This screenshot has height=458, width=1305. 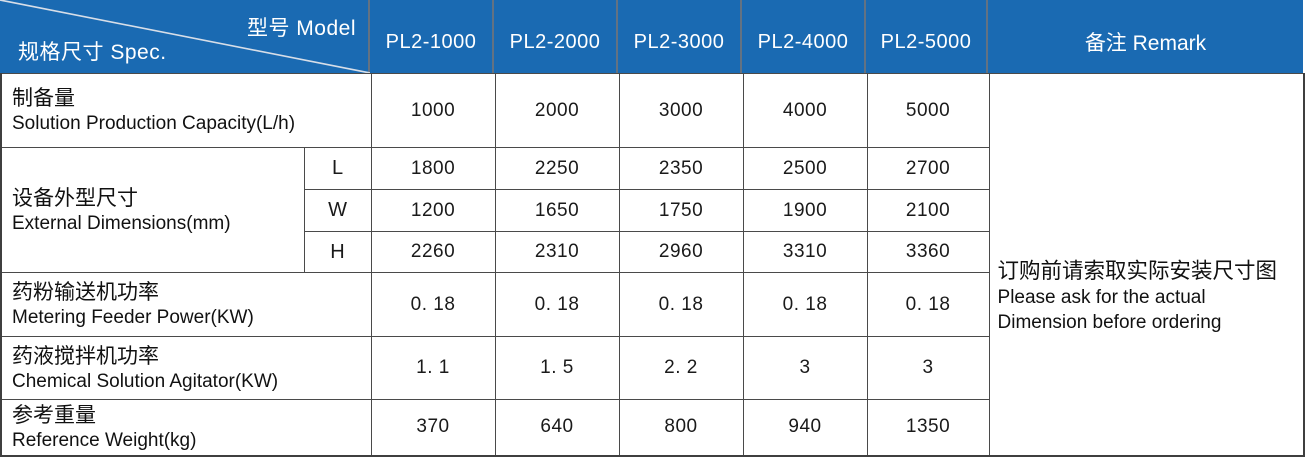 I want to click on row-label-zh: 药粉输送机功率, so click(x=85, y=292).